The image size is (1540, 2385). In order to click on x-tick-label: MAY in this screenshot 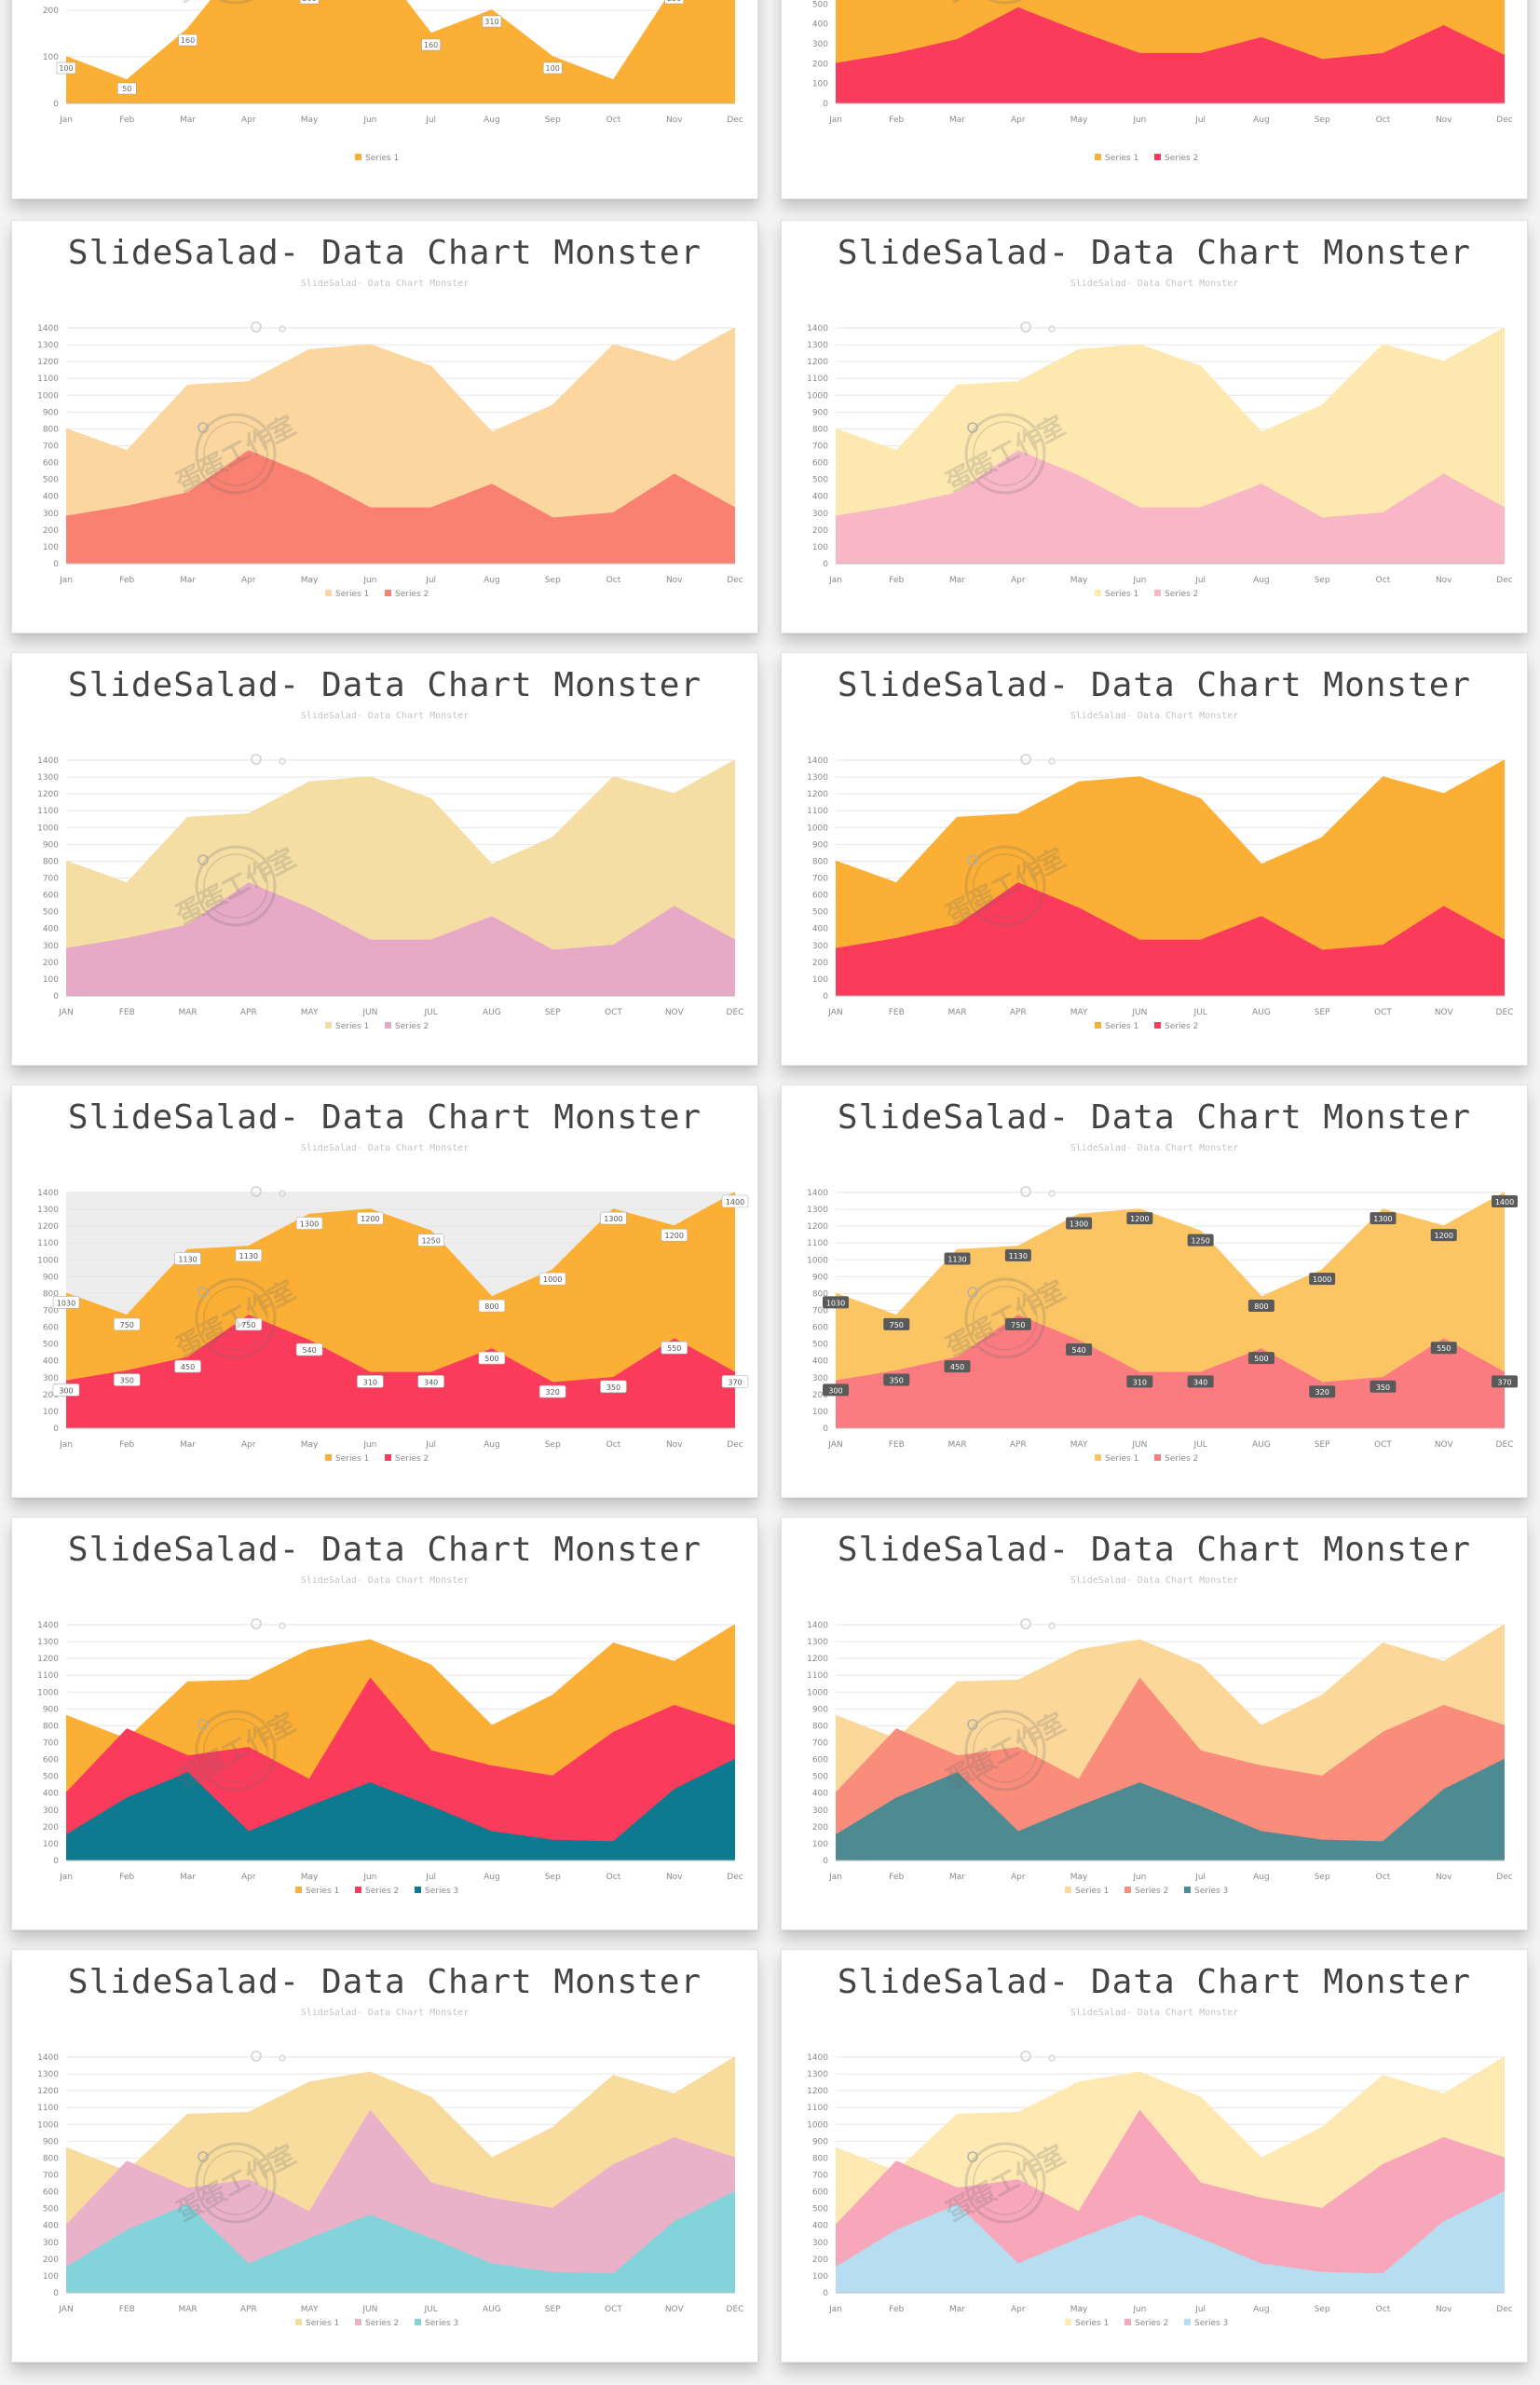, I will do `click(1079, 1012)`.